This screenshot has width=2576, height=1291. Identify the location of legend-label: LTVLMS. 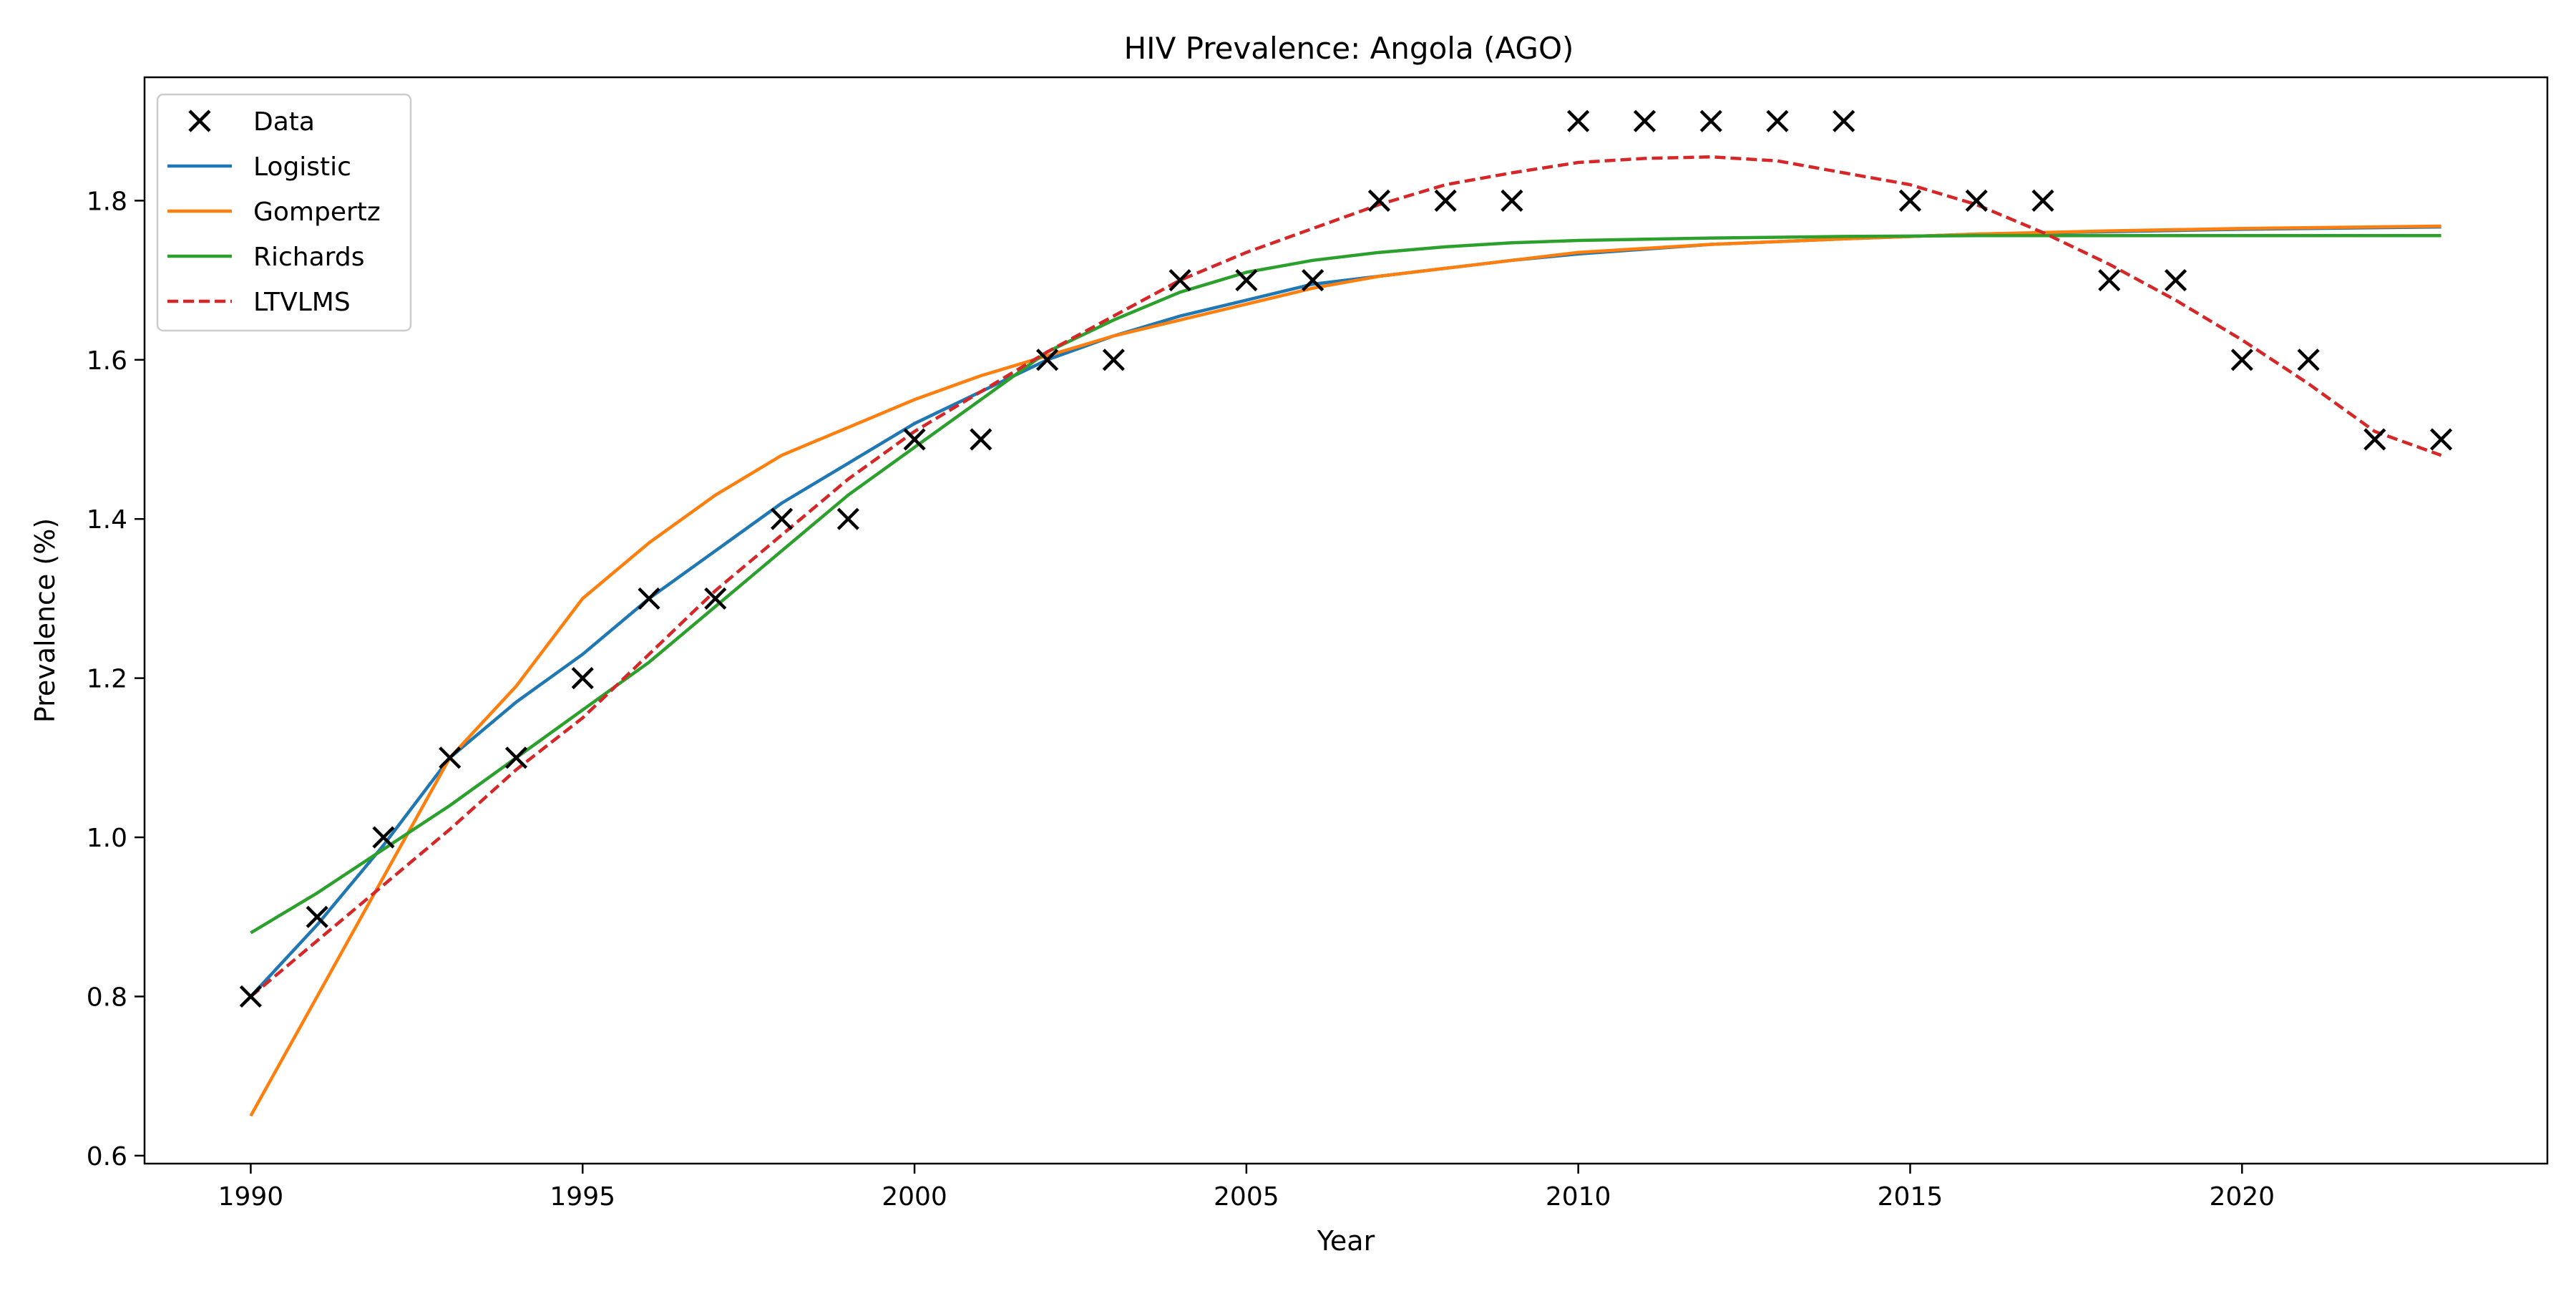
(302, 302).